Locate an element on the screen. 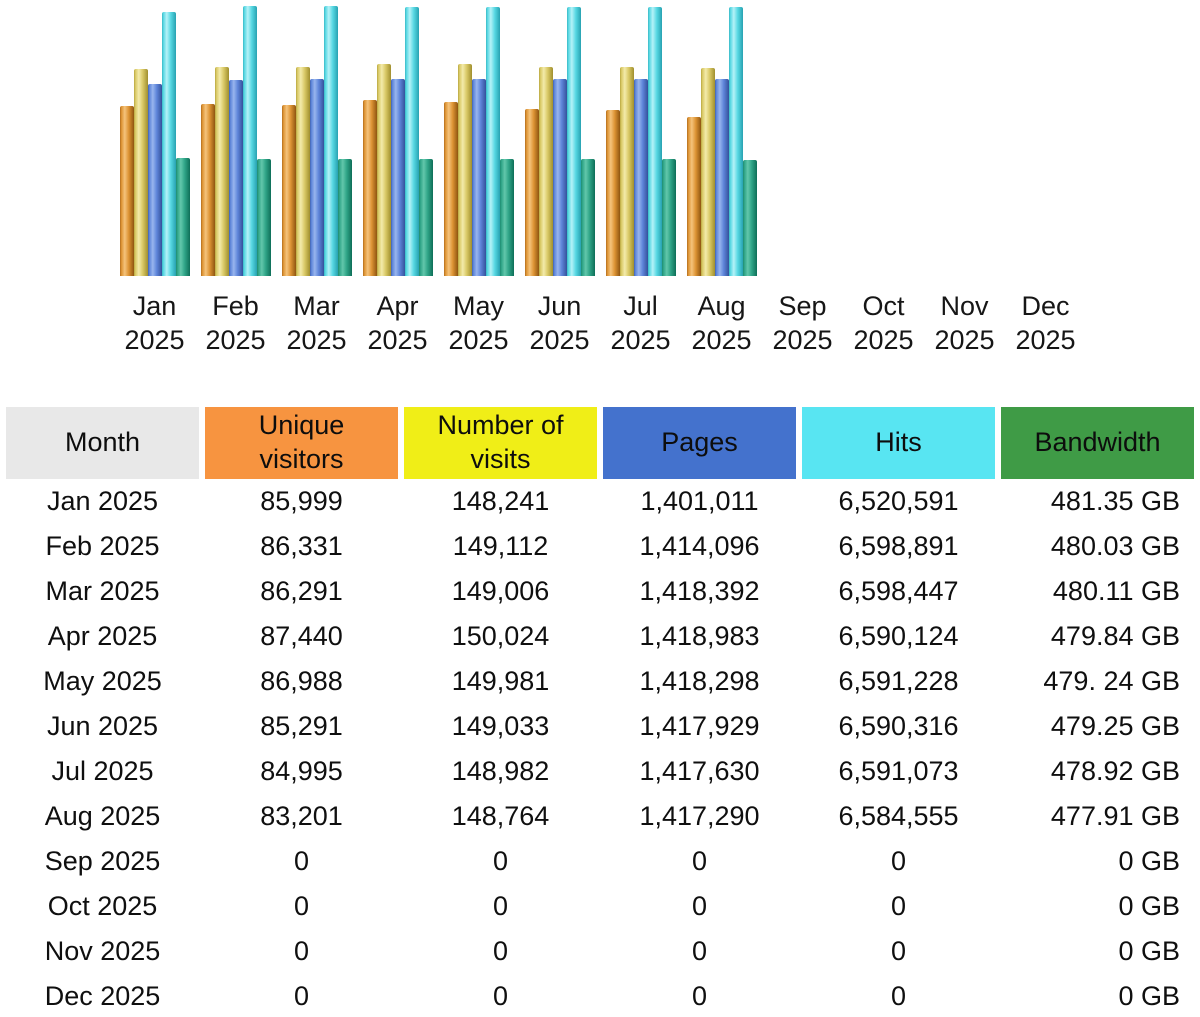 The width and height of the screenshot is (1200, 1017). cell-hits: 6,520,591 is located at coordinates (898, 501).